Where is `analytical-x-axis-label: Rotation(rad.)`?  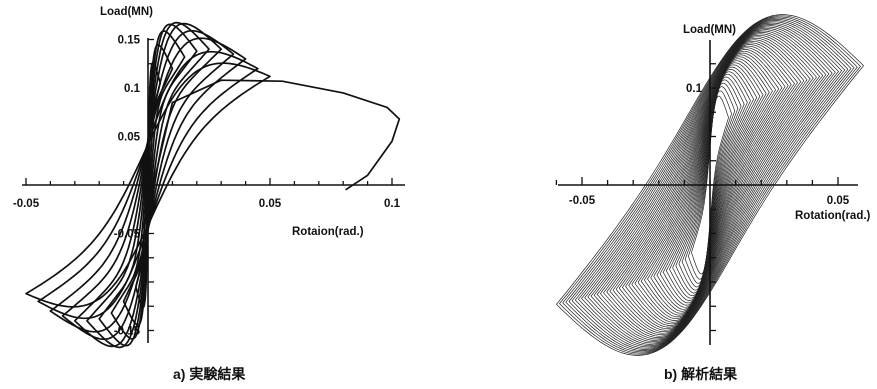 analytical-x-axis-label: Rotation(rad.) is located at coordinates (833, 216).